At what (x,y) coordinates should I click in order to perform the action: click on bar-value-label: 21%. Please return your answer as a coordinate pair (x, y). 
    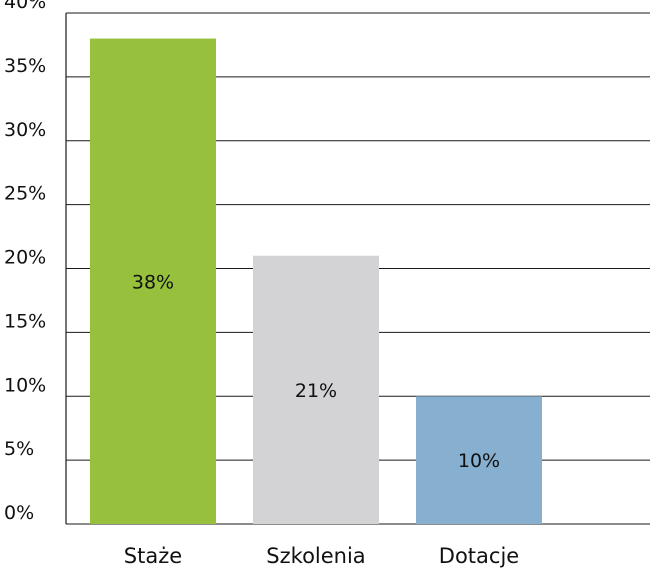
    Looking at the image, I should click on (316, 391).